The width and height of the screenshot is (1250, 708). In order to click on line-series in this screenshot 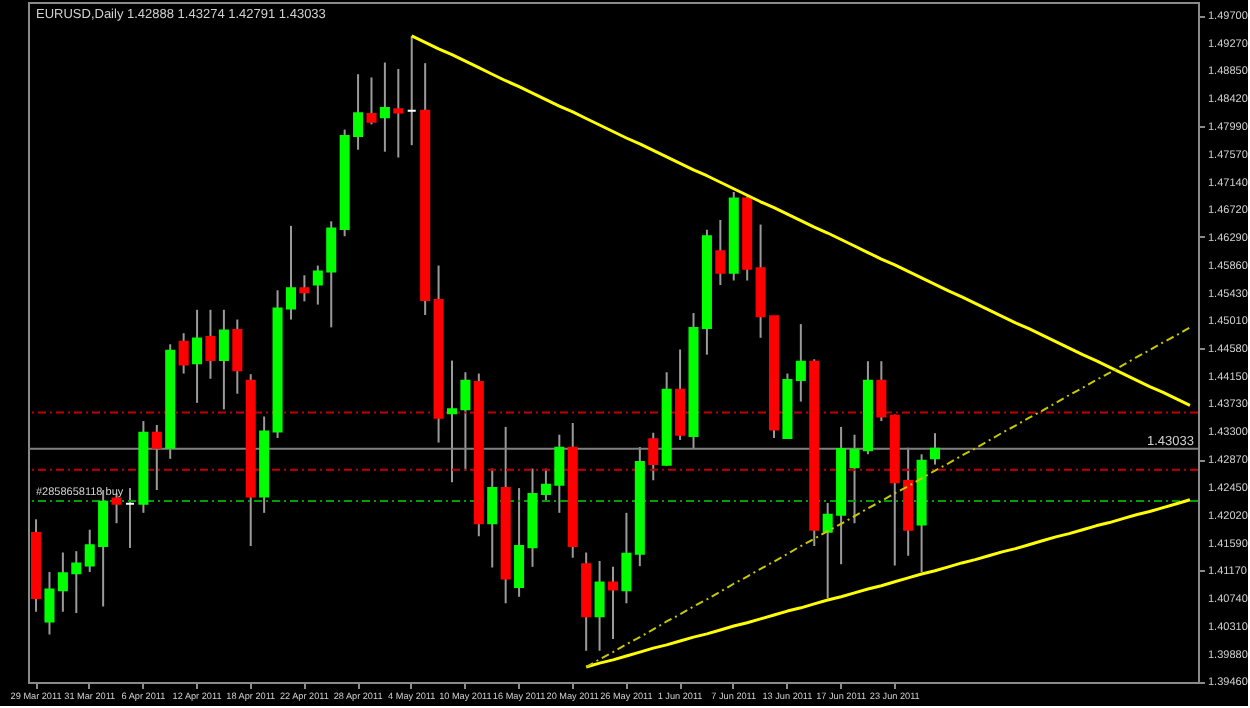, I will do `click(888, 583)`.